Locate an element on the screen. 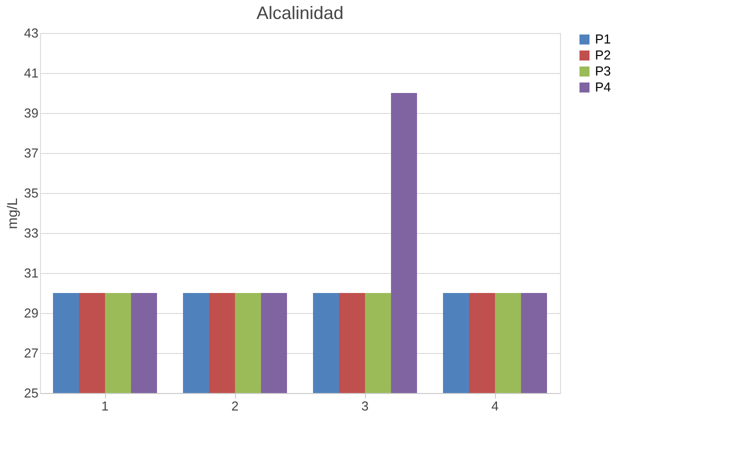 This screenshot has width=732, height=476. y-tick-label: 37 is located at coordinates (31, 153).